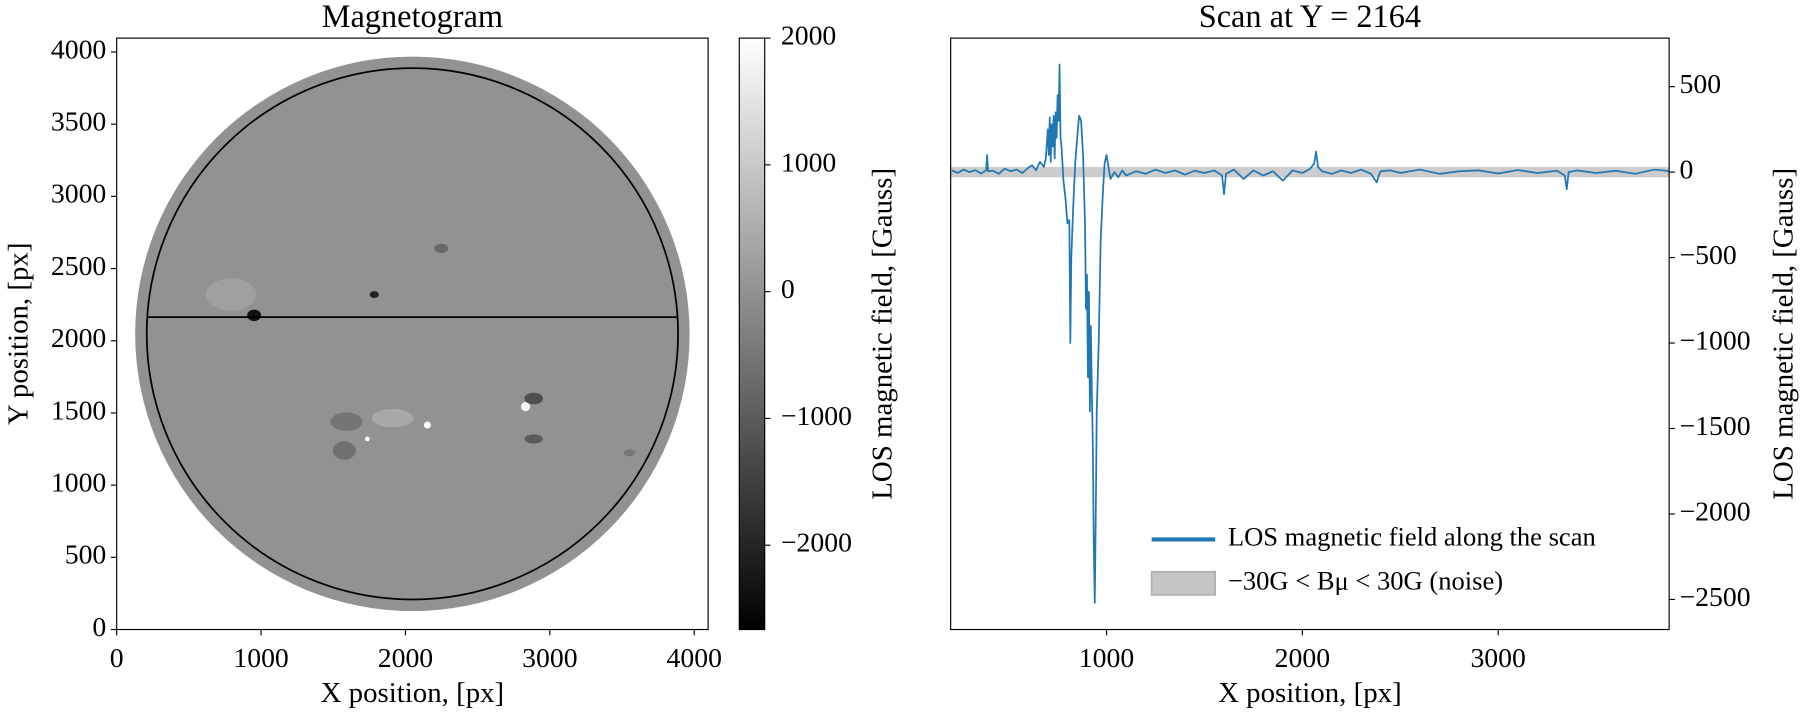 Image resolution: width=1802 pixels, height=715 pixels. I want to click on chart-title: Magnetogram, so click(412, 17).